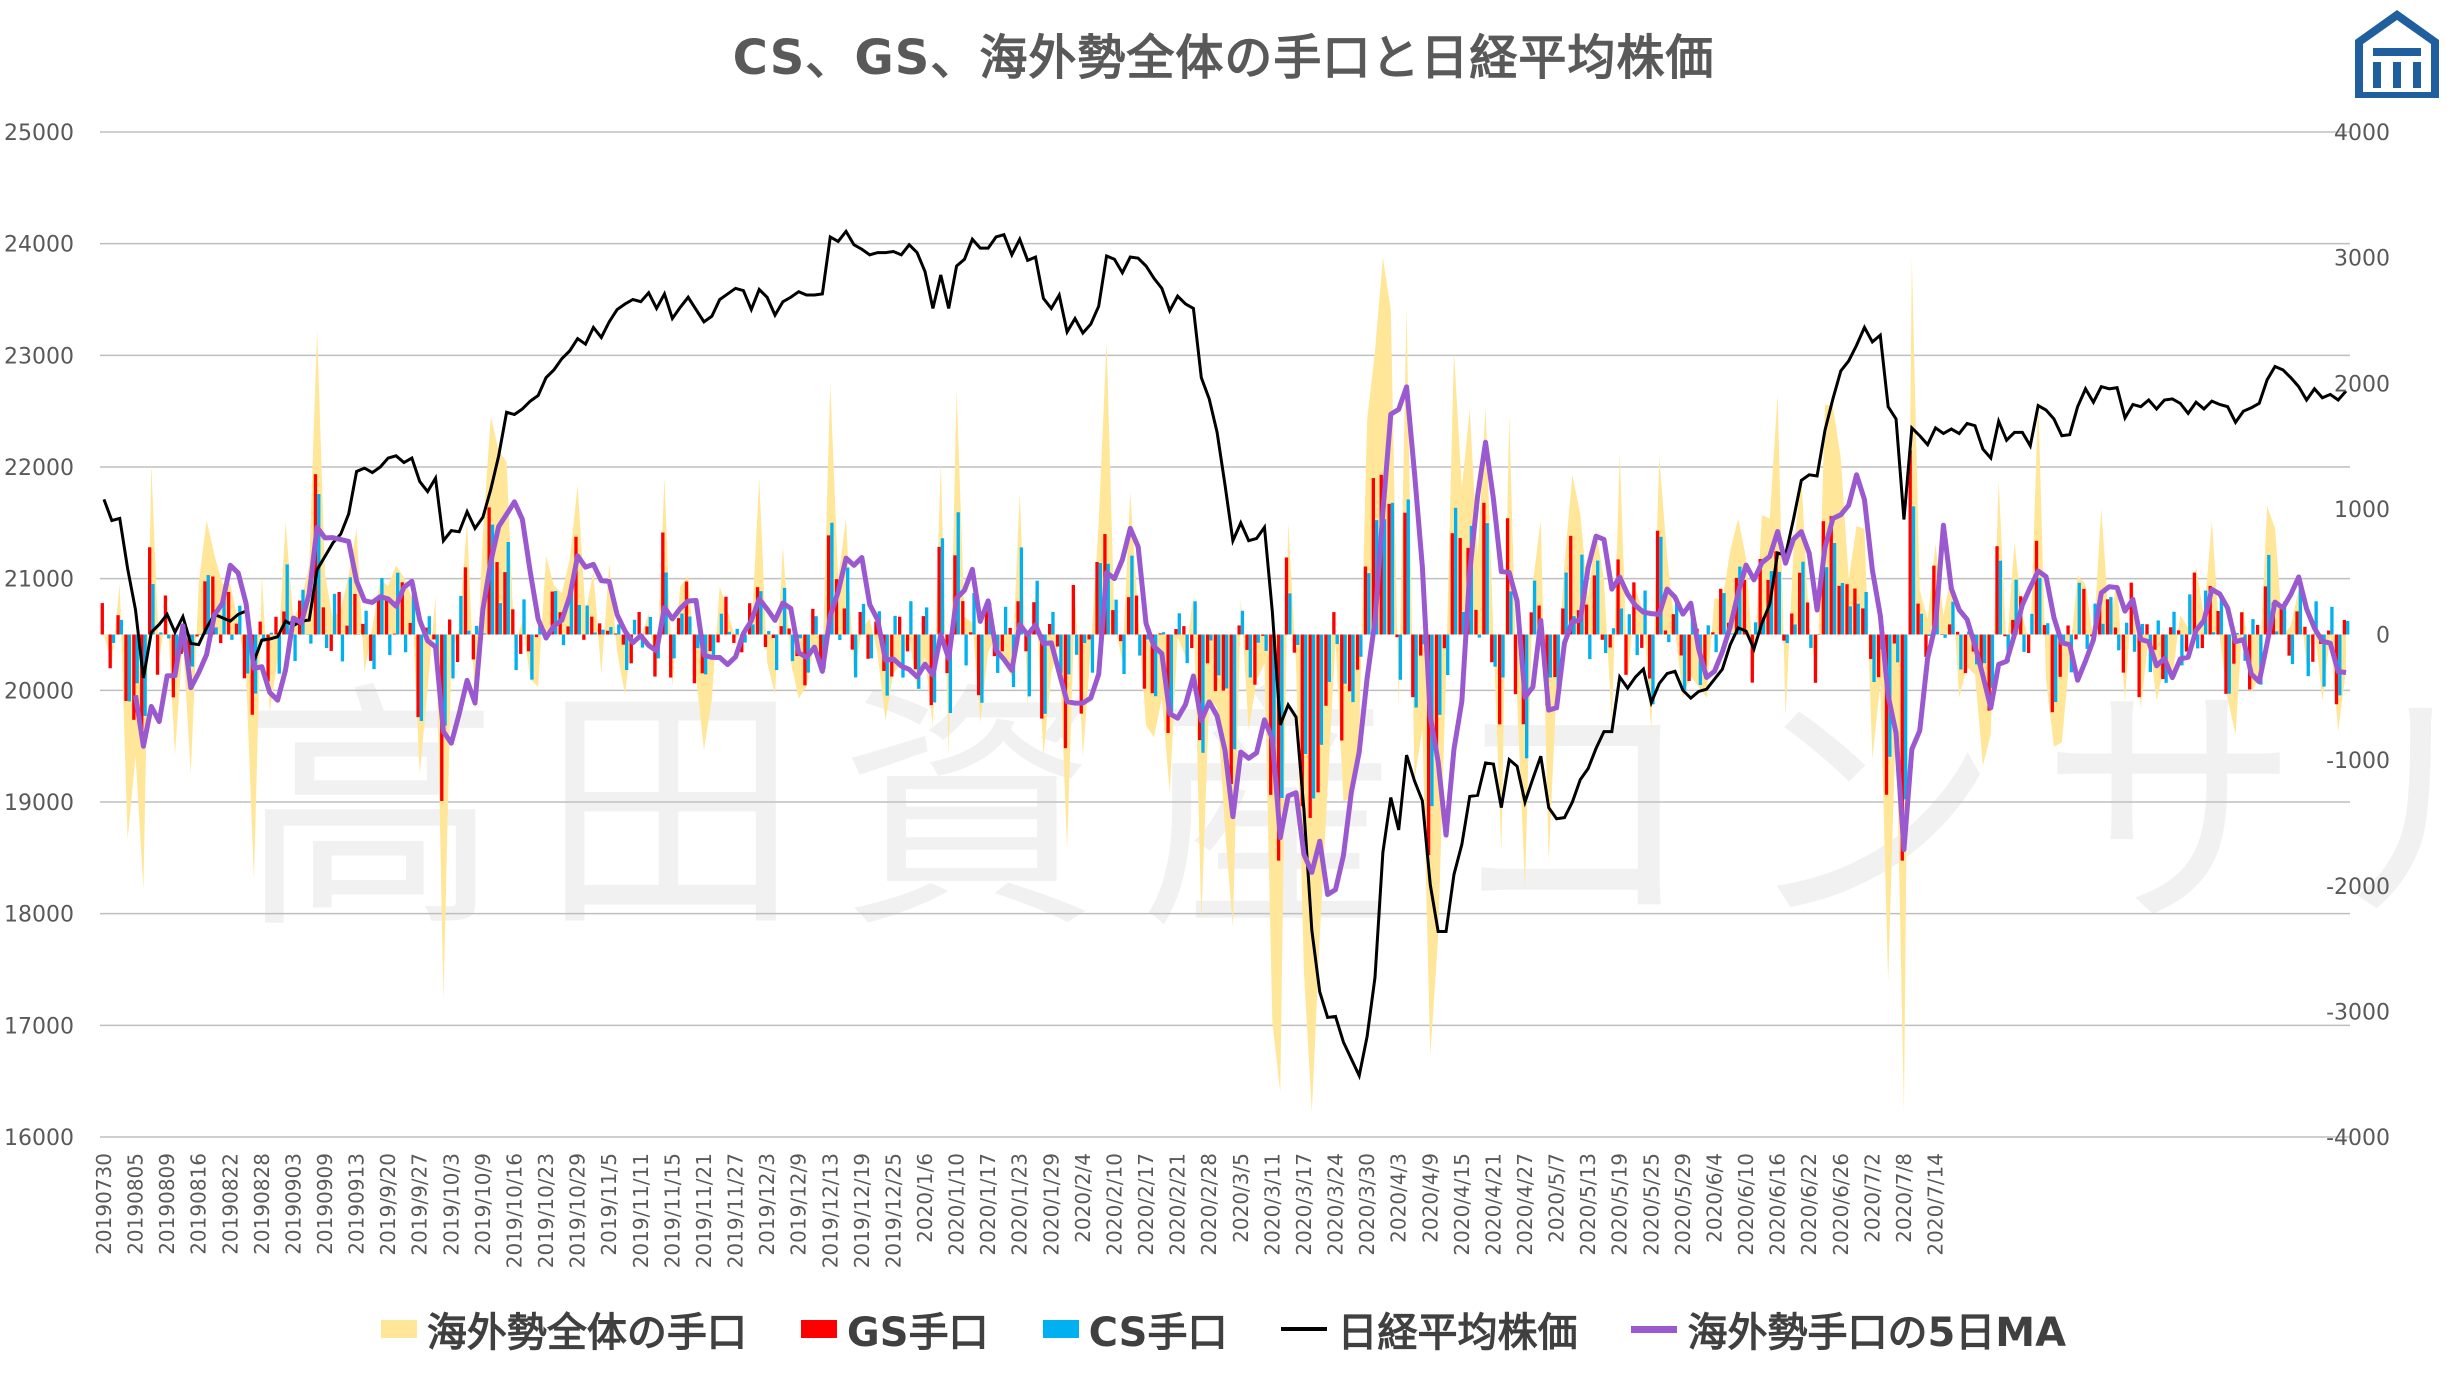  I want to click on x-axis-tick-label: 2020/4/27, so click(1525, 1204).